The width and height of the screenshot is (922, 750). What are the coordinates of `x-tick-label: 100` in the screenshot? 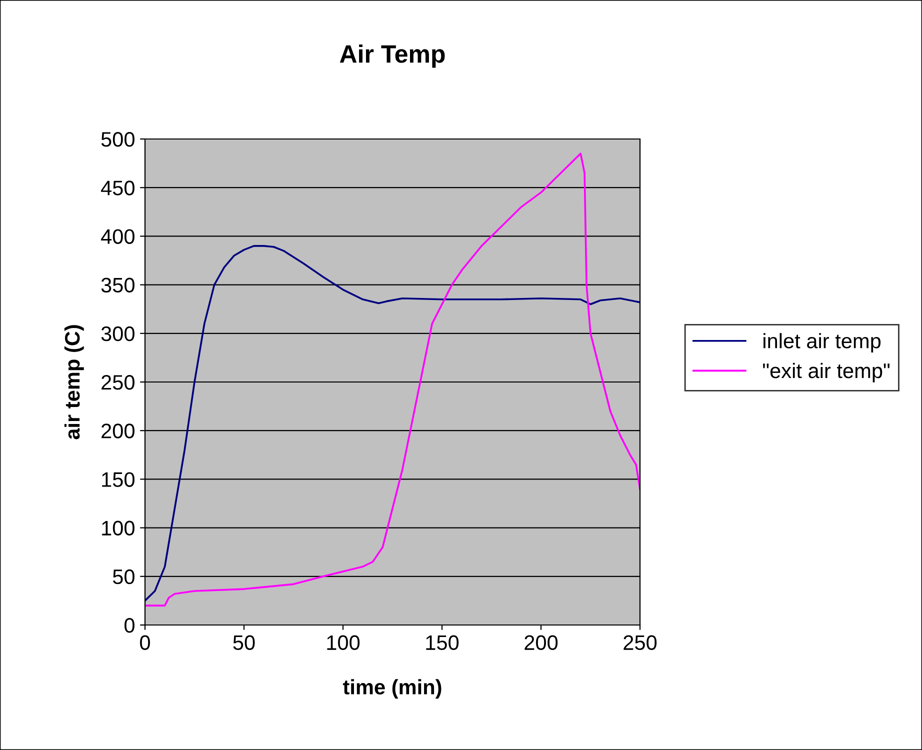 It's located at (343, 642).